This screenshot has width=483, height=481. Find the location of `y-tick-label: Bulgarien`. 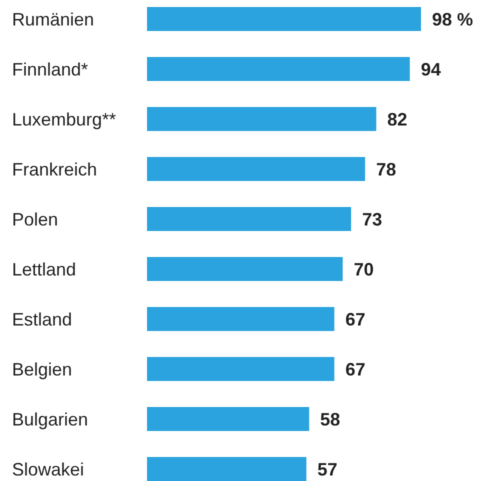

y-tick-label: Bulgarien is located at coordinates (50, 419).